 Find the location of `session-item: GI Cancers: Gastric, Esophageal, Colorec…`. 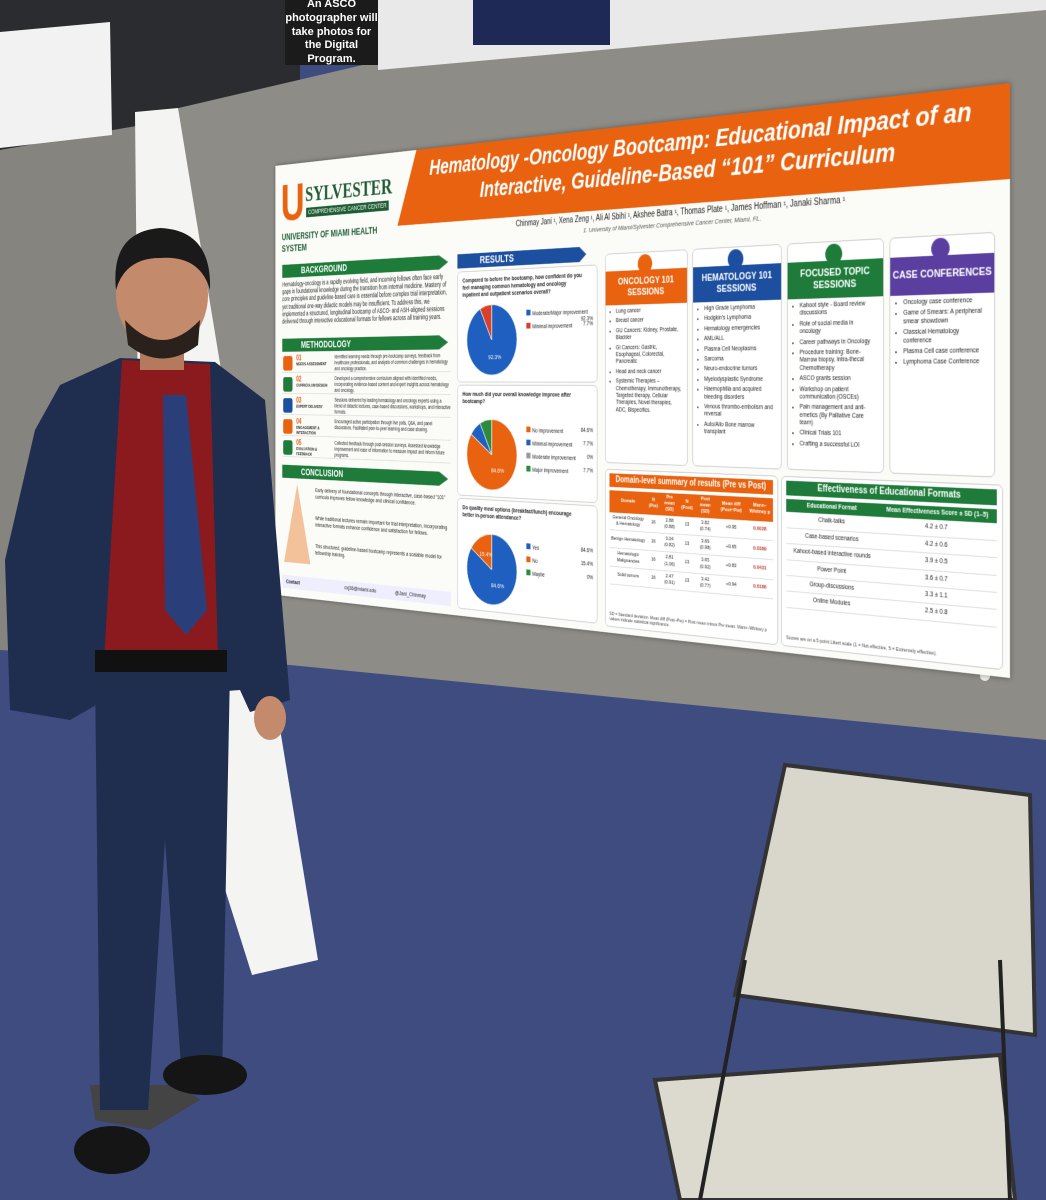

session-item: GI Cancers: Gastric, Esophageal, Colorec… is located at coordinates (649, 355).